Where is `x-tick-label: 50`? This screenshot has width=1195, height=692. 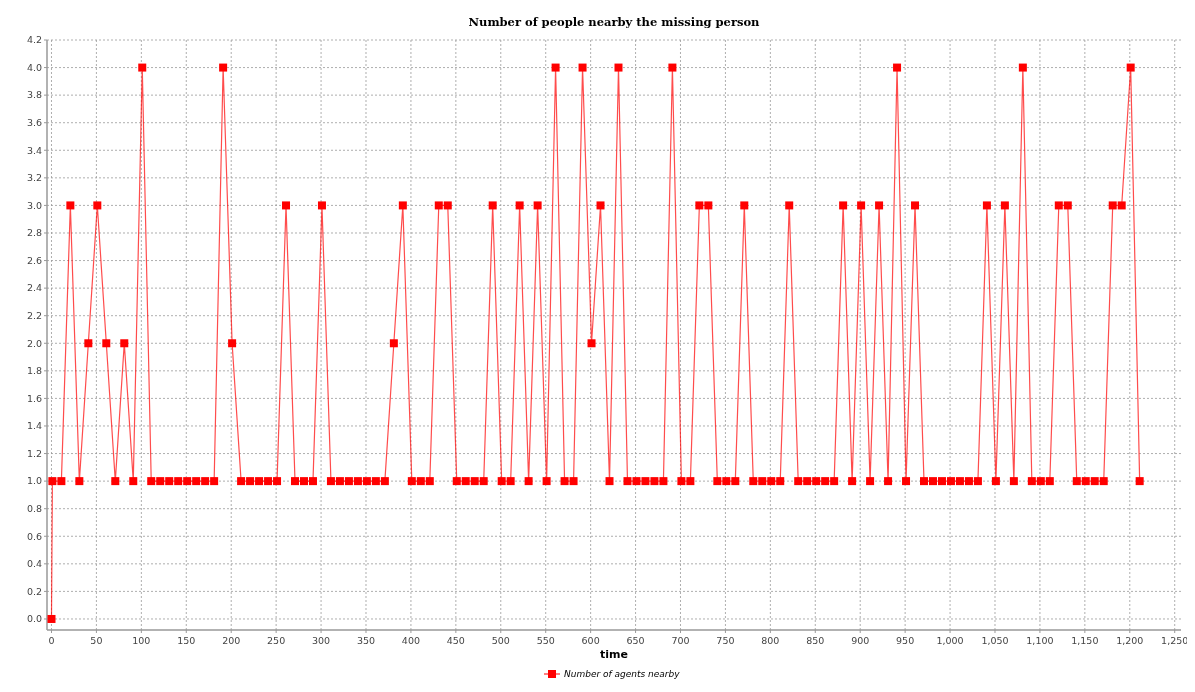
x-tick-label: 50 is located at coordinates (96, 640).